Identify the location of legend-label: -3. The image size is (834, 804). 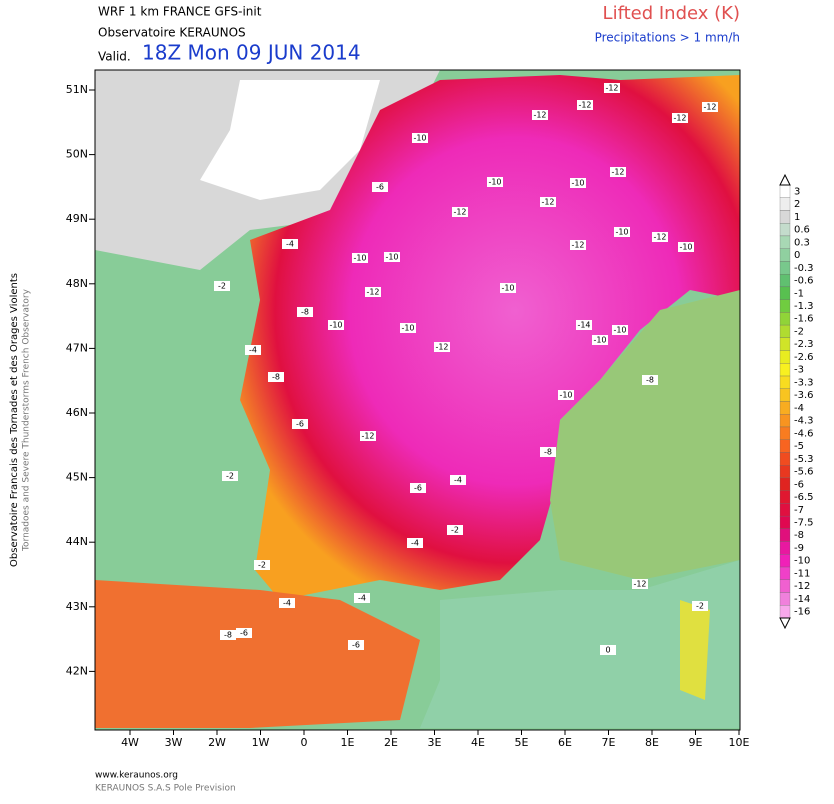
(799, 370).